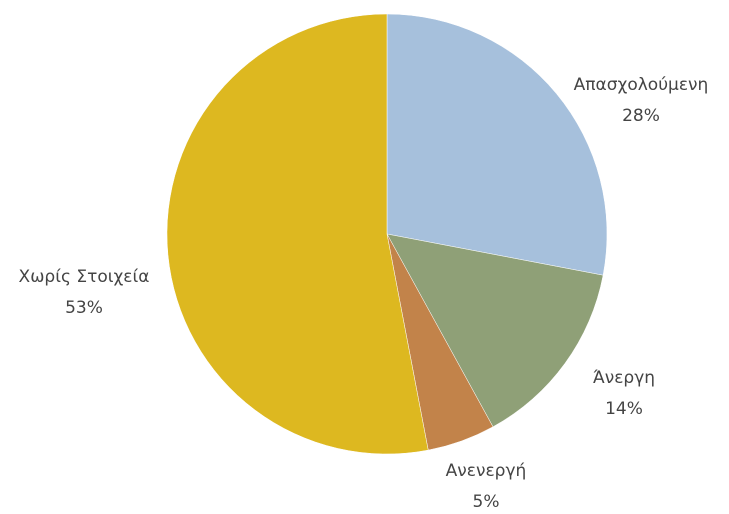  What do you see at coordinates (84, 277) in the screenshot?
I see `slice-category-label: Χωρίς Στοιχεία` at bounding box center [84, 277].